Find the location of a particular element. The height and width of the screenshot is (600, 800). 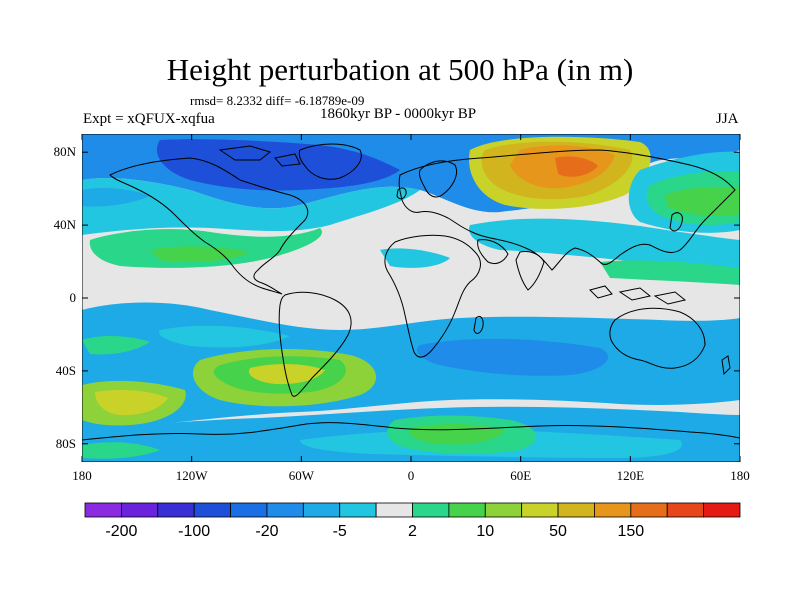

coast-new-zealand is located at coordinates (726, 365).